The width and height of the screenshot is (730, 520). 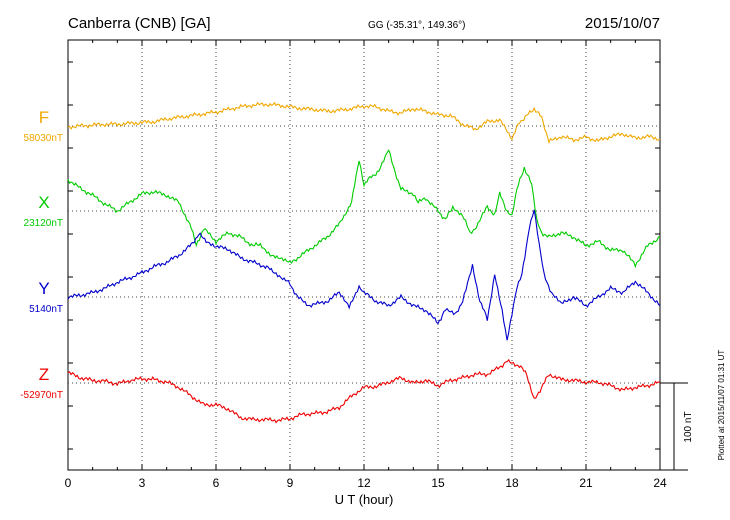 I want to click on series-baseline-z: -52970nT, so click(x=41, y=395).